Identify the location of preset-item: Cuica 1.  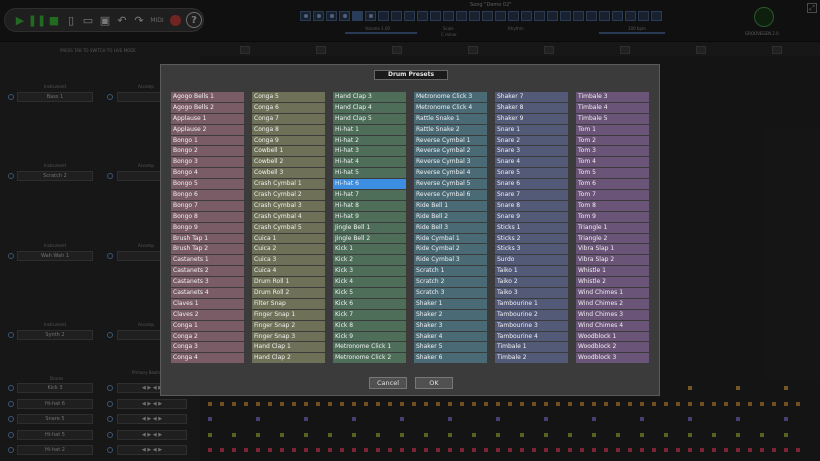
(288, 238).